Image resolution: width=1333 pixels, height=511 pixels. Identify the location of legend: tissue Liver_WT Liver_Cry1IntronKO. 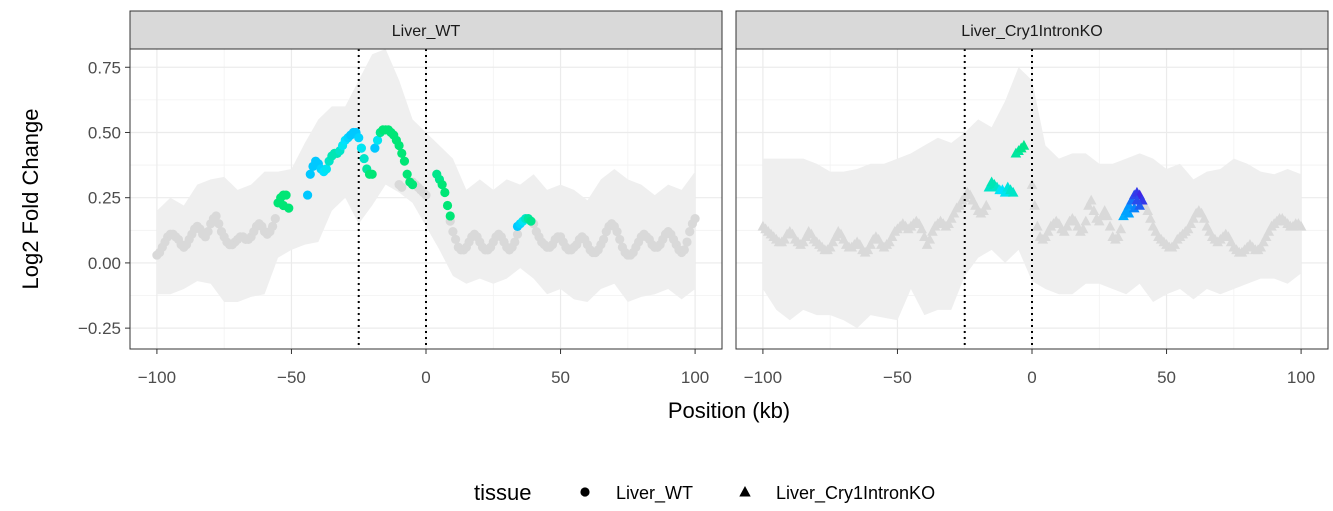
(704, 492).